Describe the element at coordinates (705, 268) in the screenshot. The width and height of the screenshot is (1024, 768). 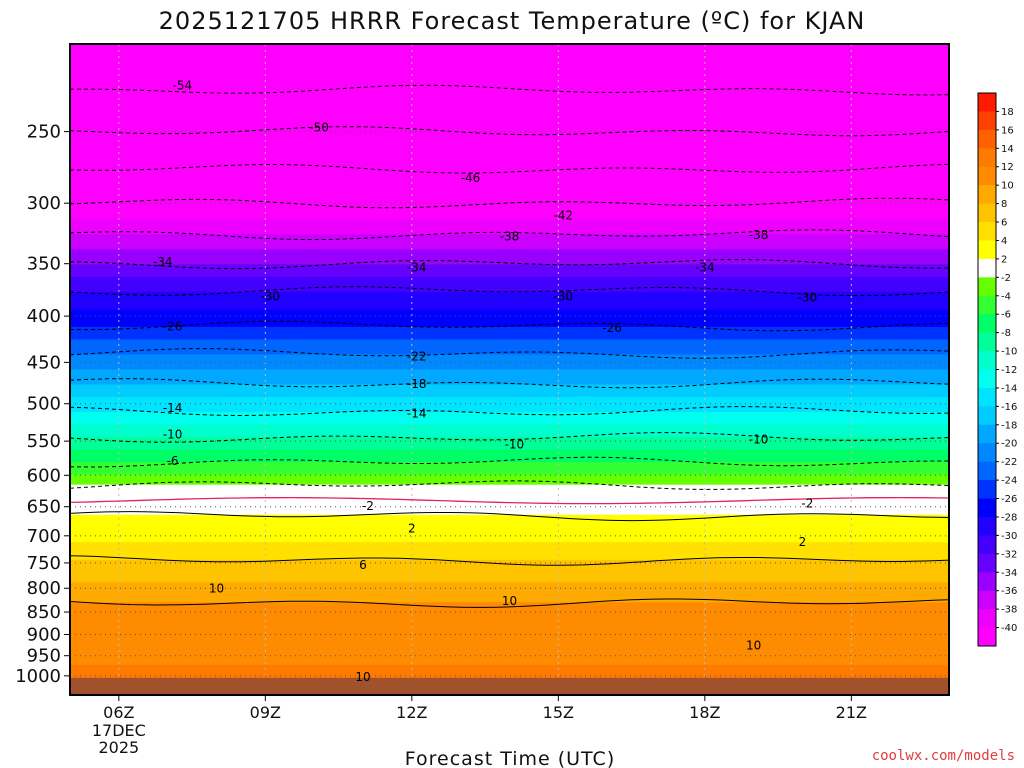
I see `contour-label: -34` at that location.